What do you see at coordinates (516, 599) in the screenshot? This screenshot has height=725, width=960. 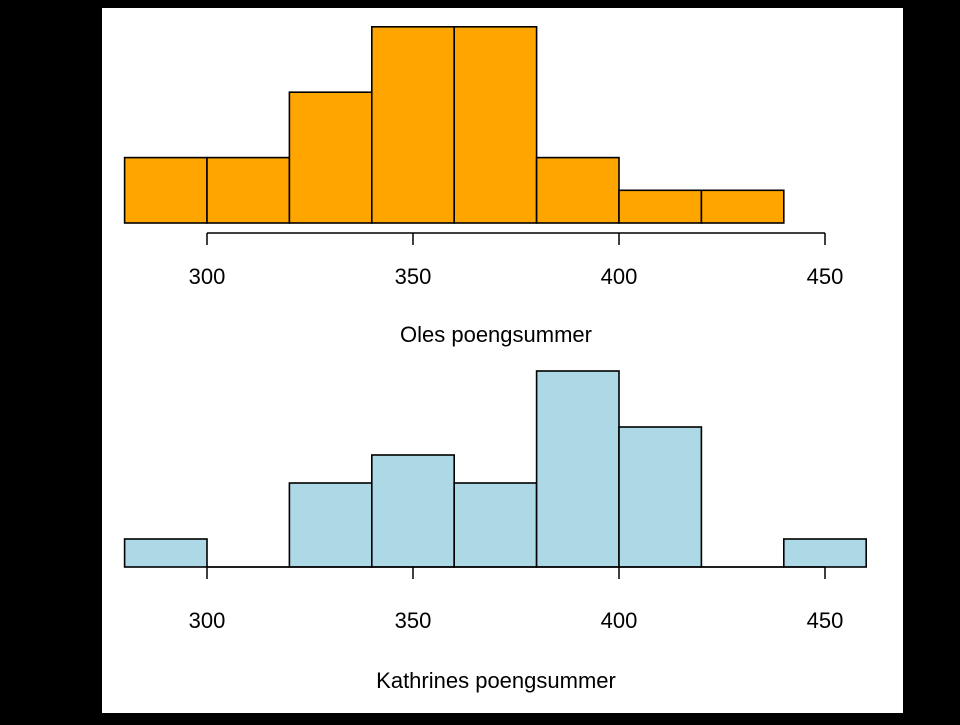 I see `histogram-kathrines-x-axis: 300 350 400 450` at bounding box center [516, 599].